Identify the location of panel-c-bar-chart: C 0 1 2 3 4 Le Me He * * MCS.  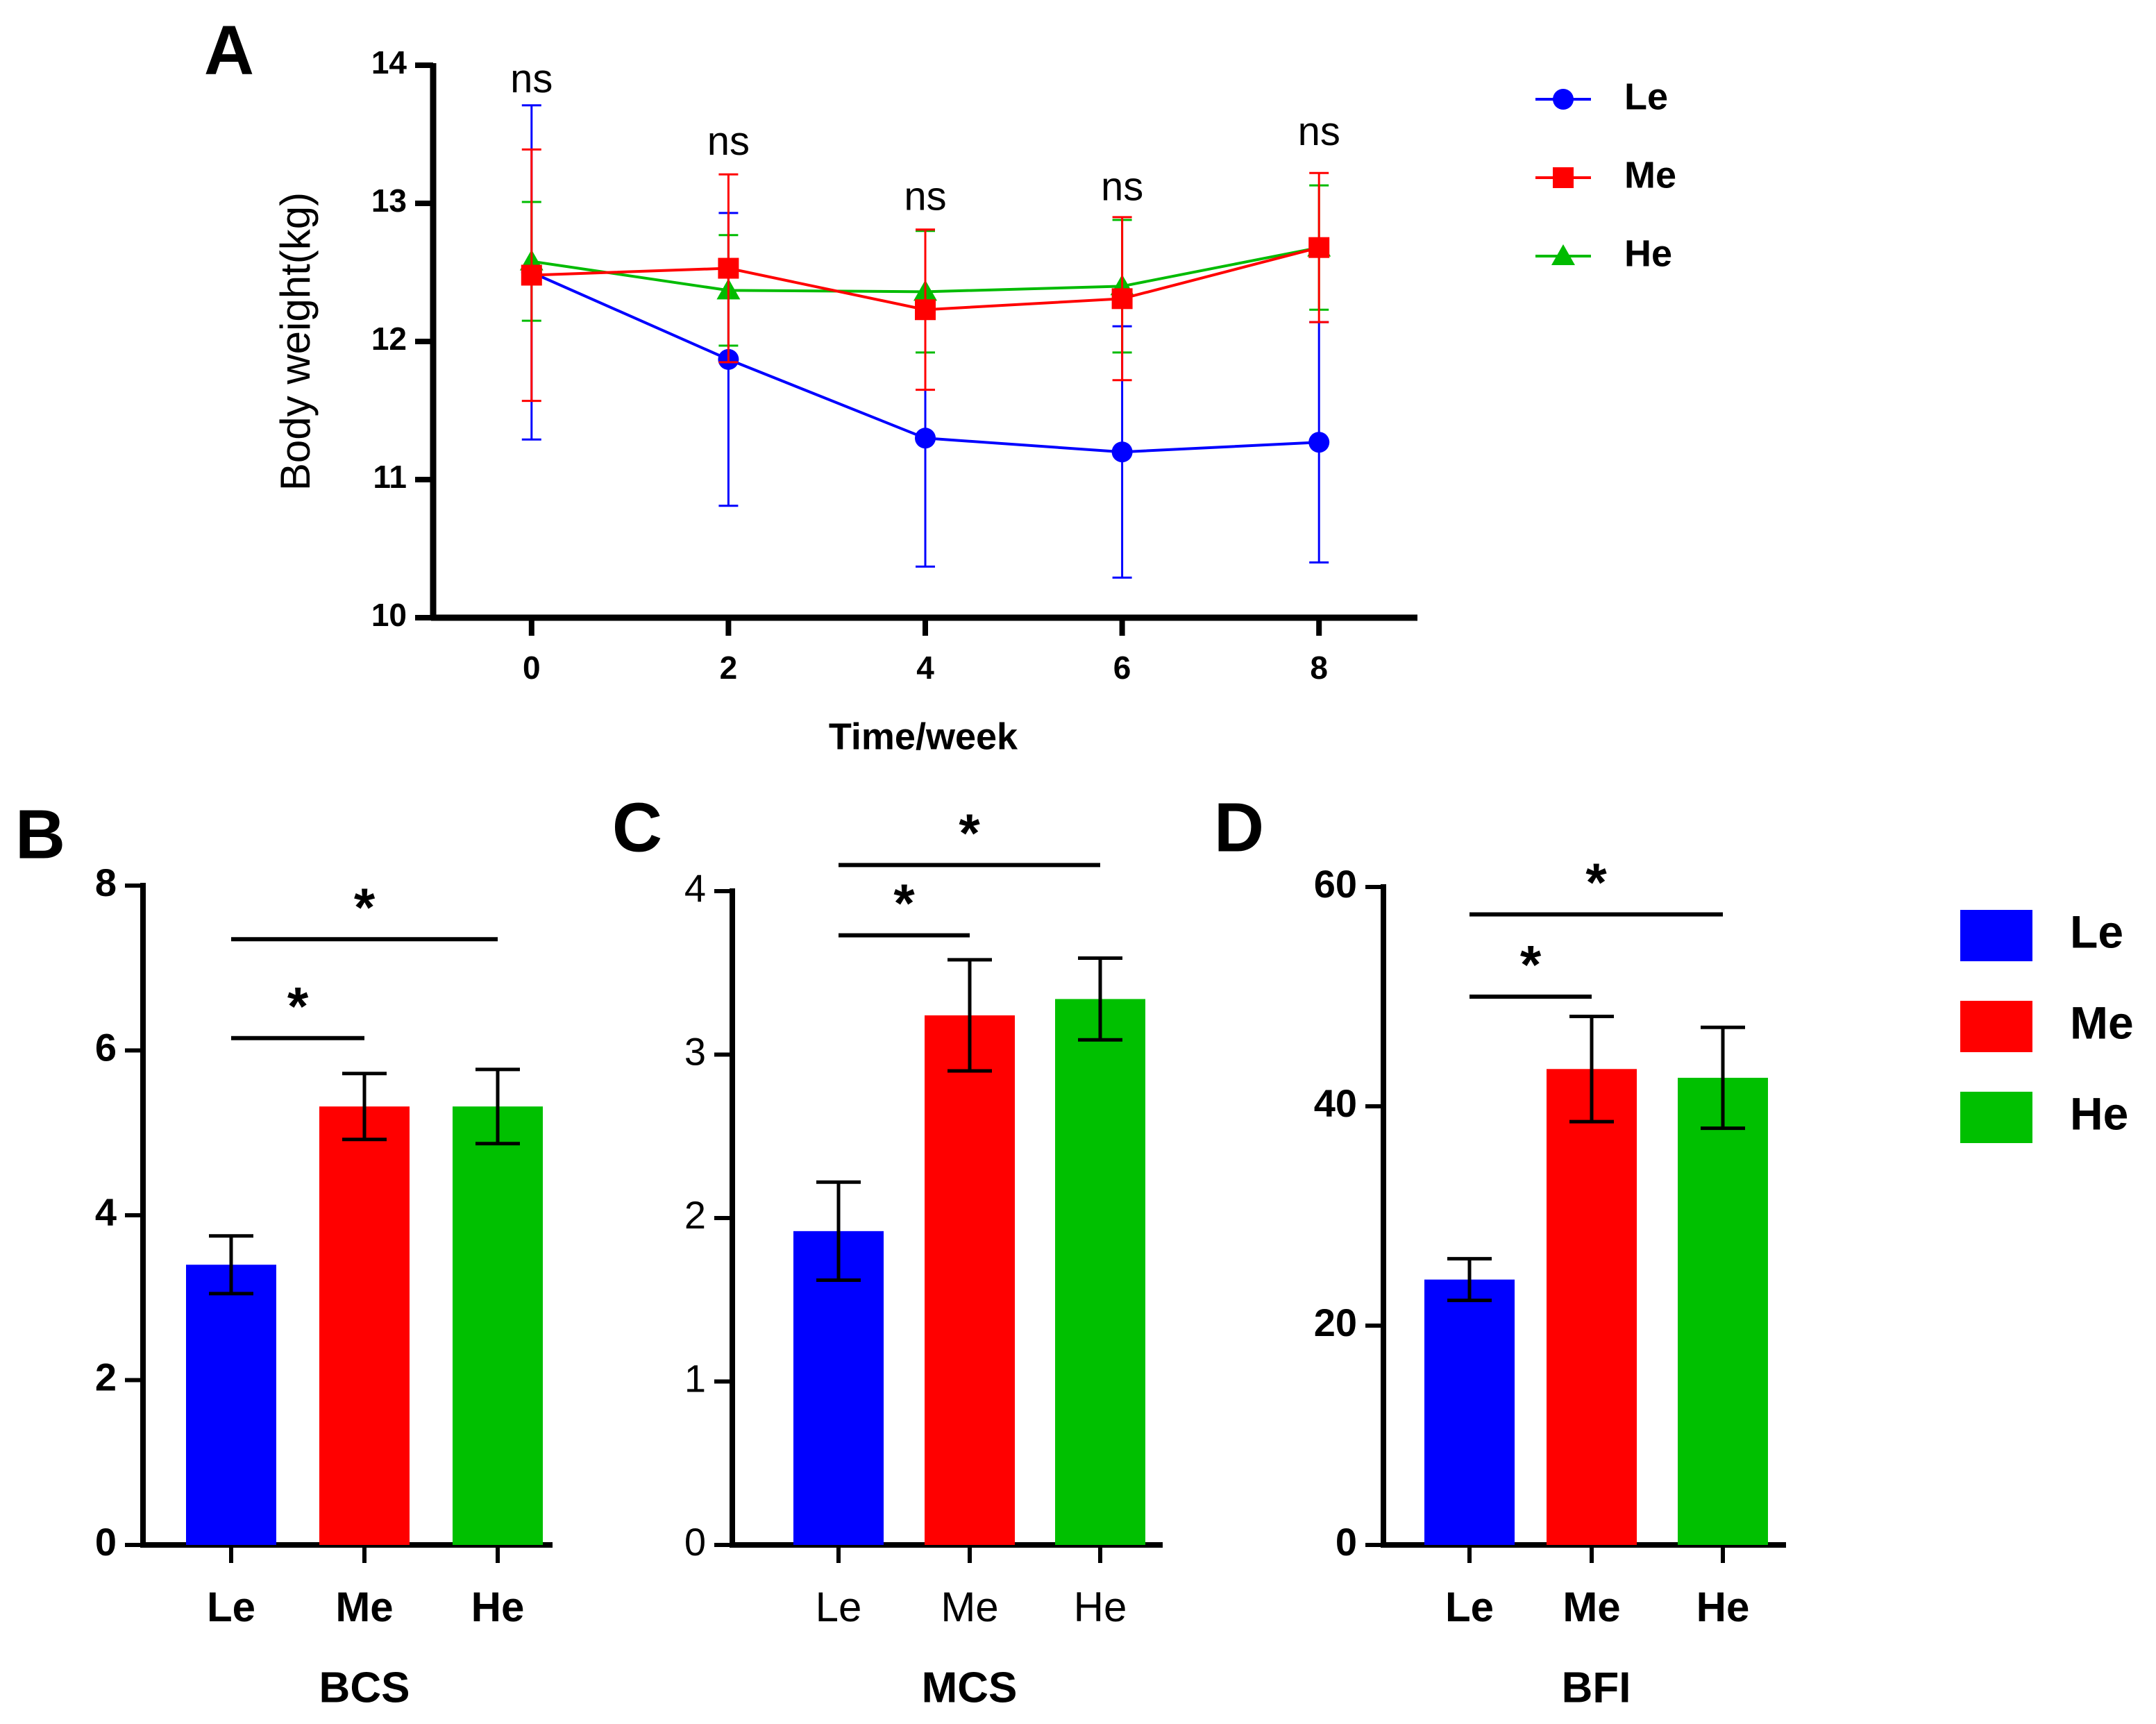
(888, 1250).